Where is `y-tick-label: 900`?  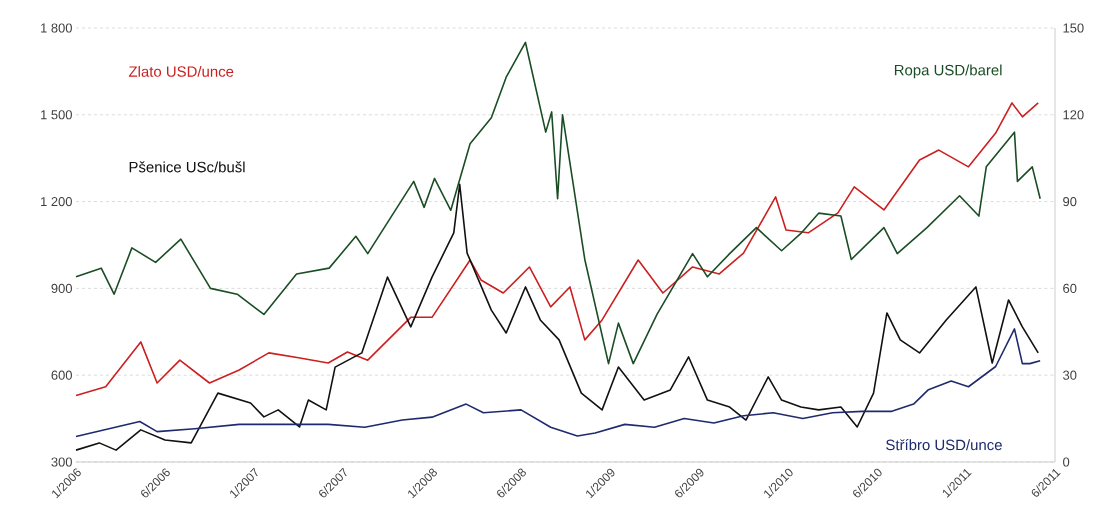
y-tick-label: 900 is located at coordinates (61, 288).